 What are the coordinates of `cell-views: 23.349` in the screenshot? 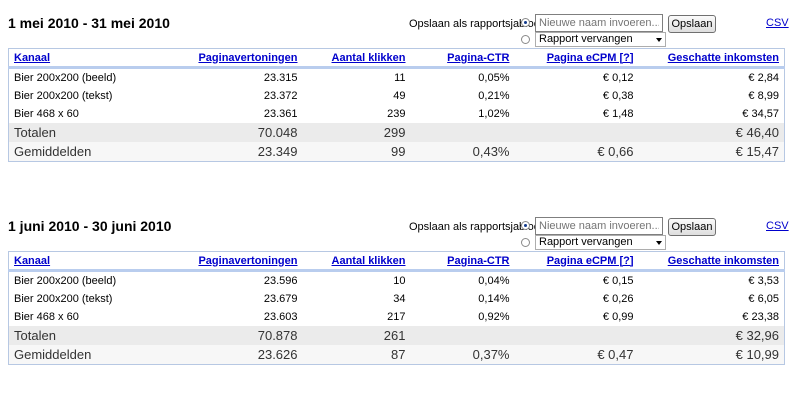 It's located at (220, 152).